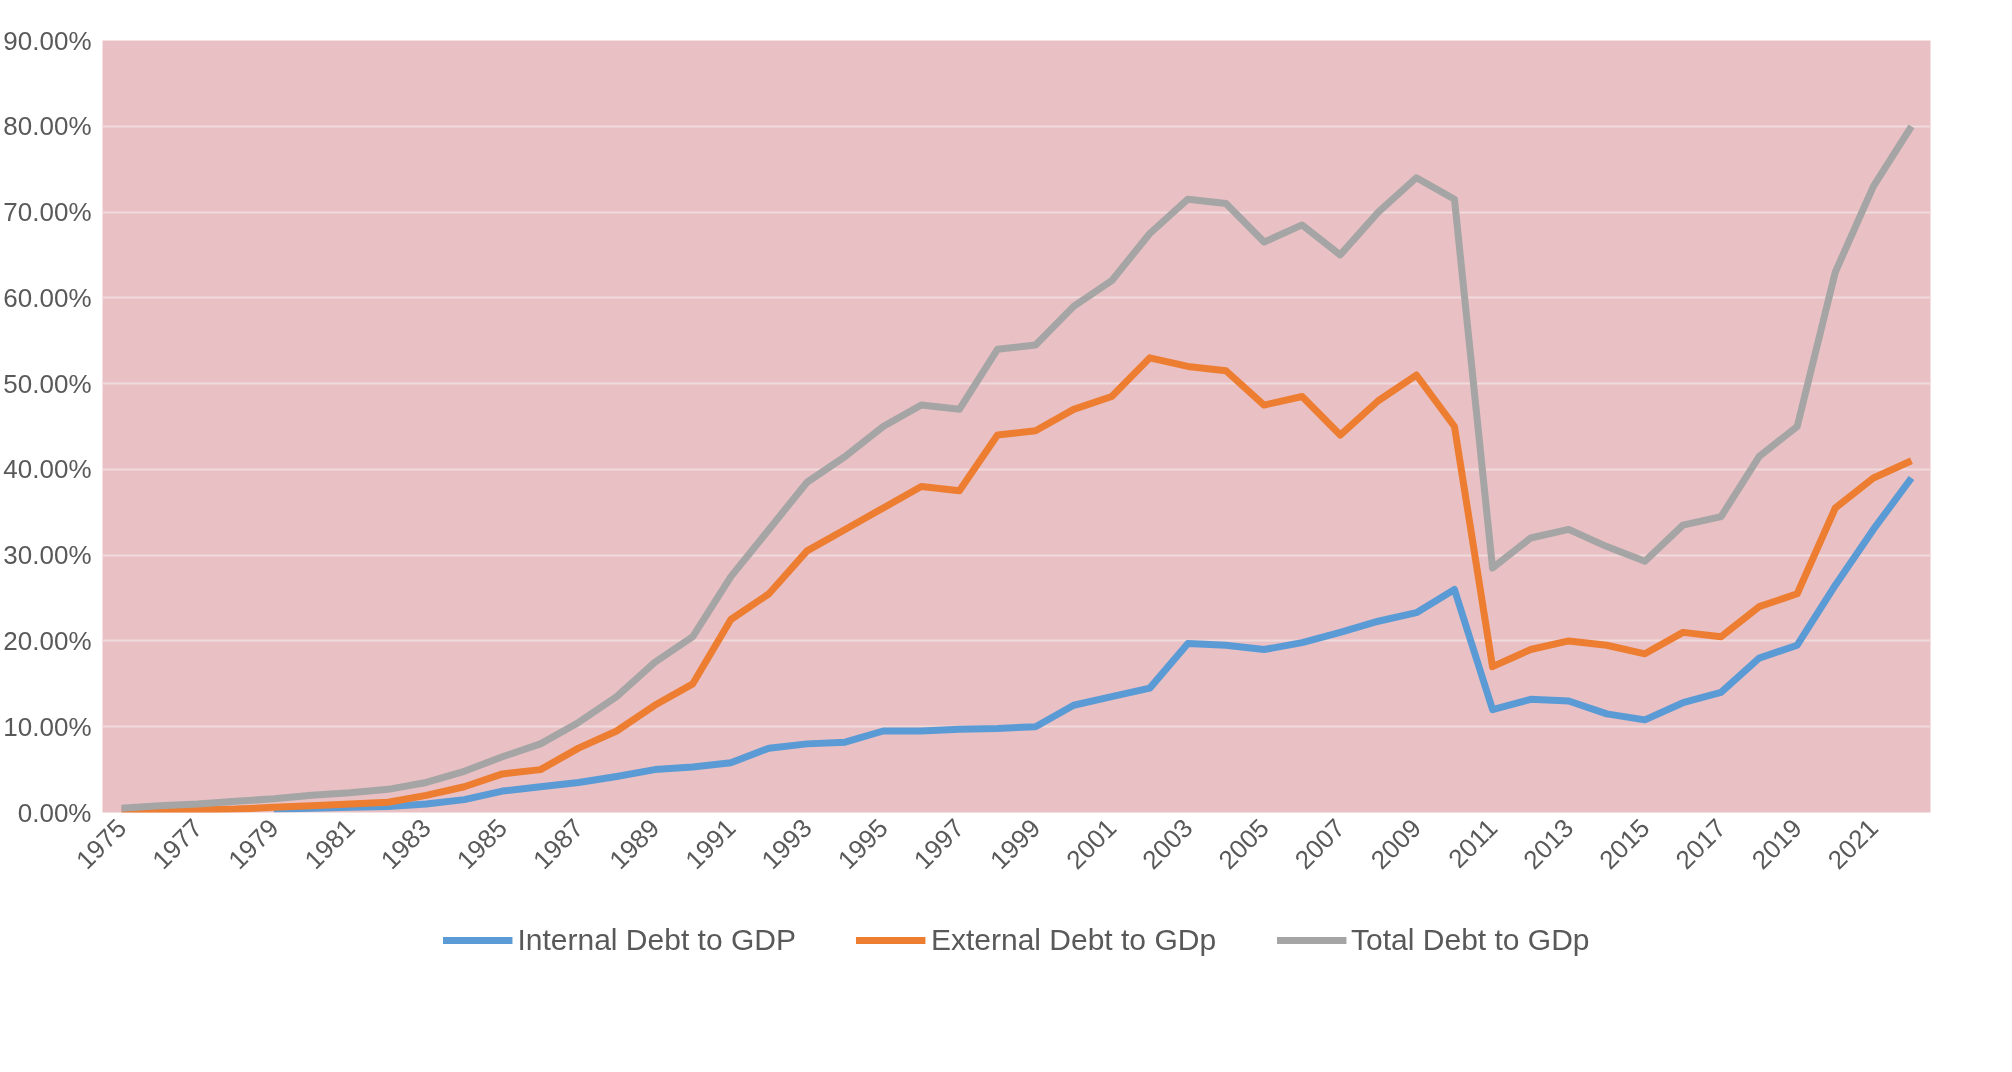 The width and height of the screenshot is (2012, 1072). Describe the element at coordinates (47, 469) in the screenshot. I see `y-tick-label: 40.00%` at that location.